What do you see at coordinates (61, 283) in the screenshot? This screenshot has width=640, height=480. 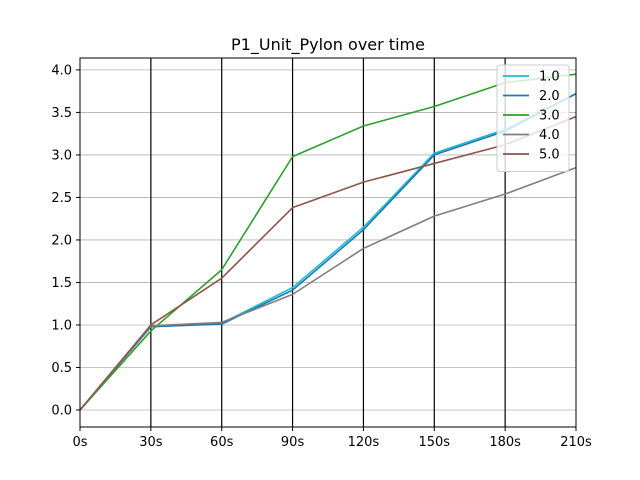 I see `y-tick-label: 1.5` at bounding box center [61, 283].